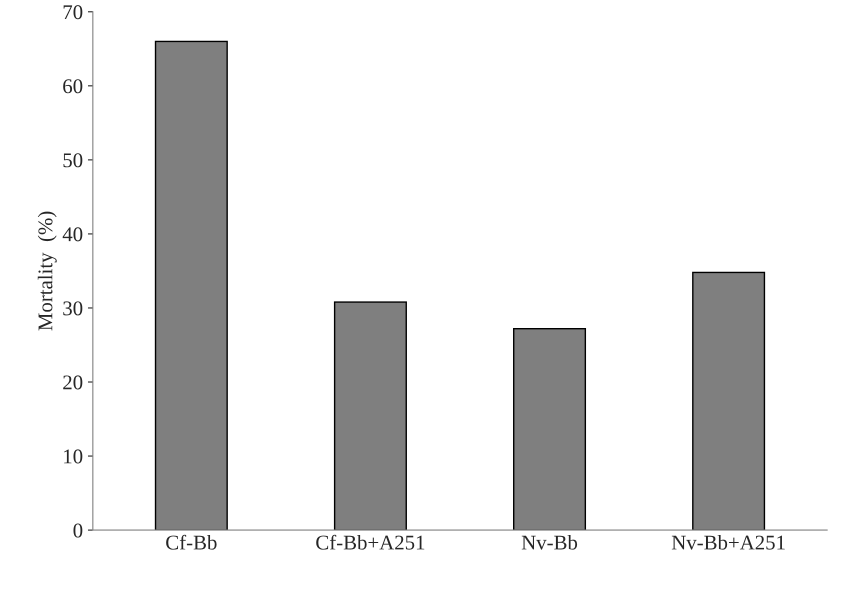 The width and height of the screenshot is (844, 589). I want to click on y-tick-label: 70, so click(73, 12).